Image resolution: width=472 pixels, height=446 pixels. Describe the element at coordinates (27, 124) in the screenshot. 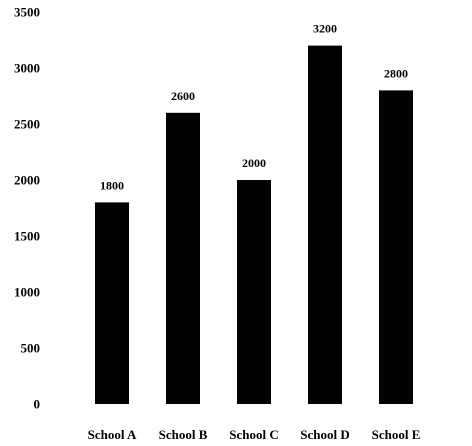

I see `y-tick-label: 2500` at that location.